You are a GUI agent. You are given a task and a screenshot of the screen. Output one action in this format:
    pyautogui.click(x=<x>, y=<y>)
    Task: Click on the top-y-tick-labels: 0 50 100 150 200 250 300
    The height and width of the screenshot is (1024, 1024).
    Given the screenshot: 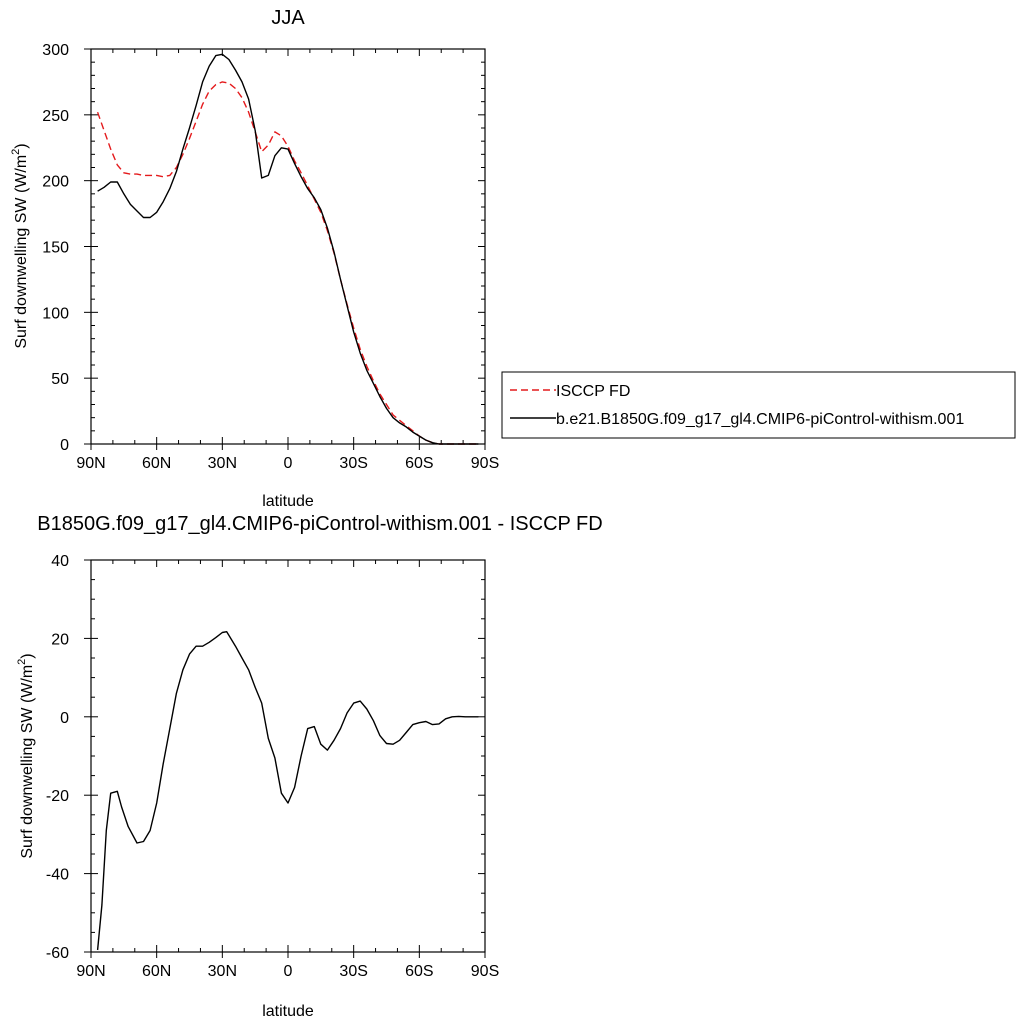 What is the action you would take?
    pyautogui.click(x=55, y=248)
    